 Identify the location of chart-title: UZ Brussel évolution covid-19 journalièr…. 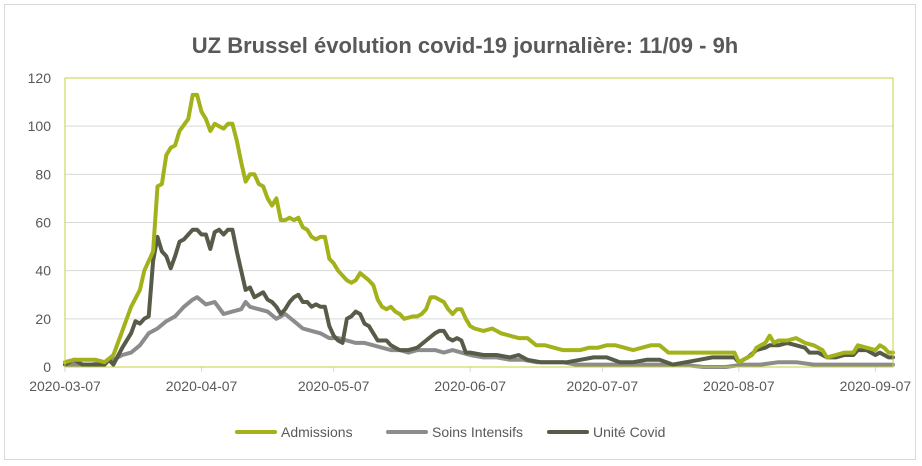
(465, 45).